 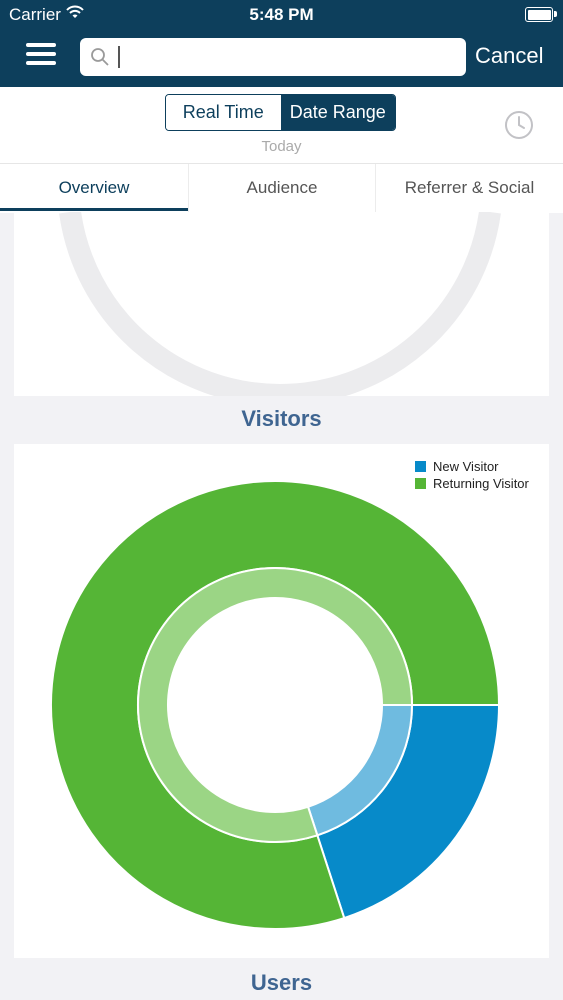 I want to click on wifi-icon, so click(x=75, y=14).